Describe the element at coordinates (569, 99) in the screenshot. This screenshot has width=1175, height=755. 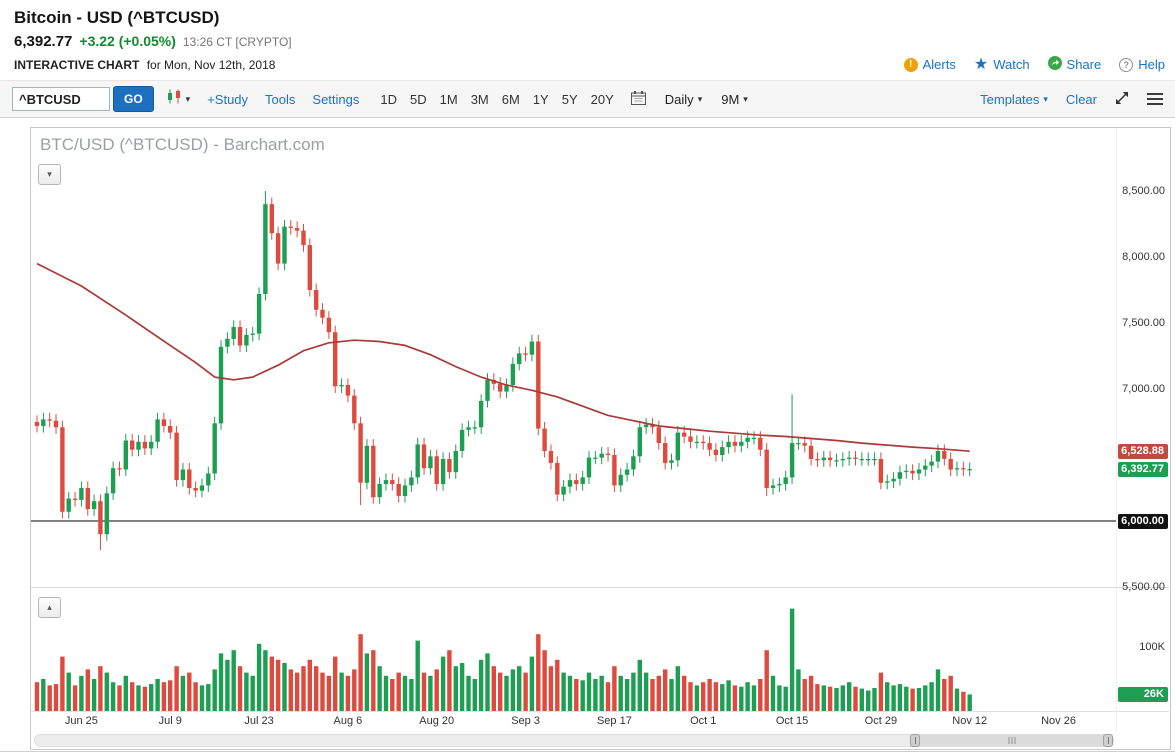
I see `range-button-5y: 5Y` at that location.